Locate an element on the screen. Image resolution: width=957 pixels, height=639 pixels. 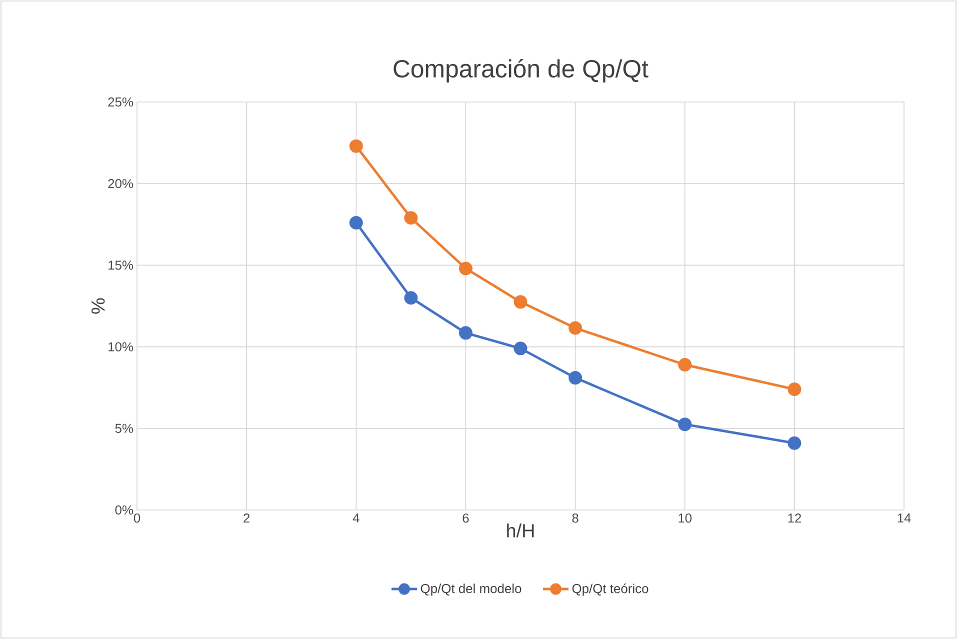
y-tick-label: 0% is located at coordinates (124, 510).